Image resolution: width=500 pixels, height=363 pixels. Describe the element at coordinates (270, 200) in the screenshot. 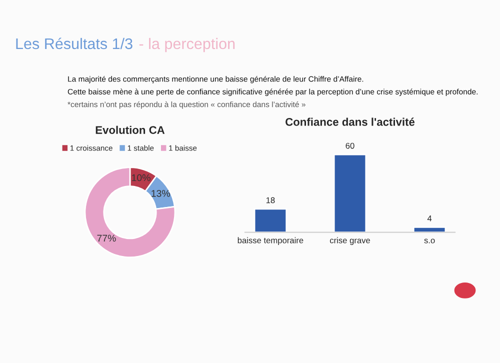

I see `data-label: 18` at that location.